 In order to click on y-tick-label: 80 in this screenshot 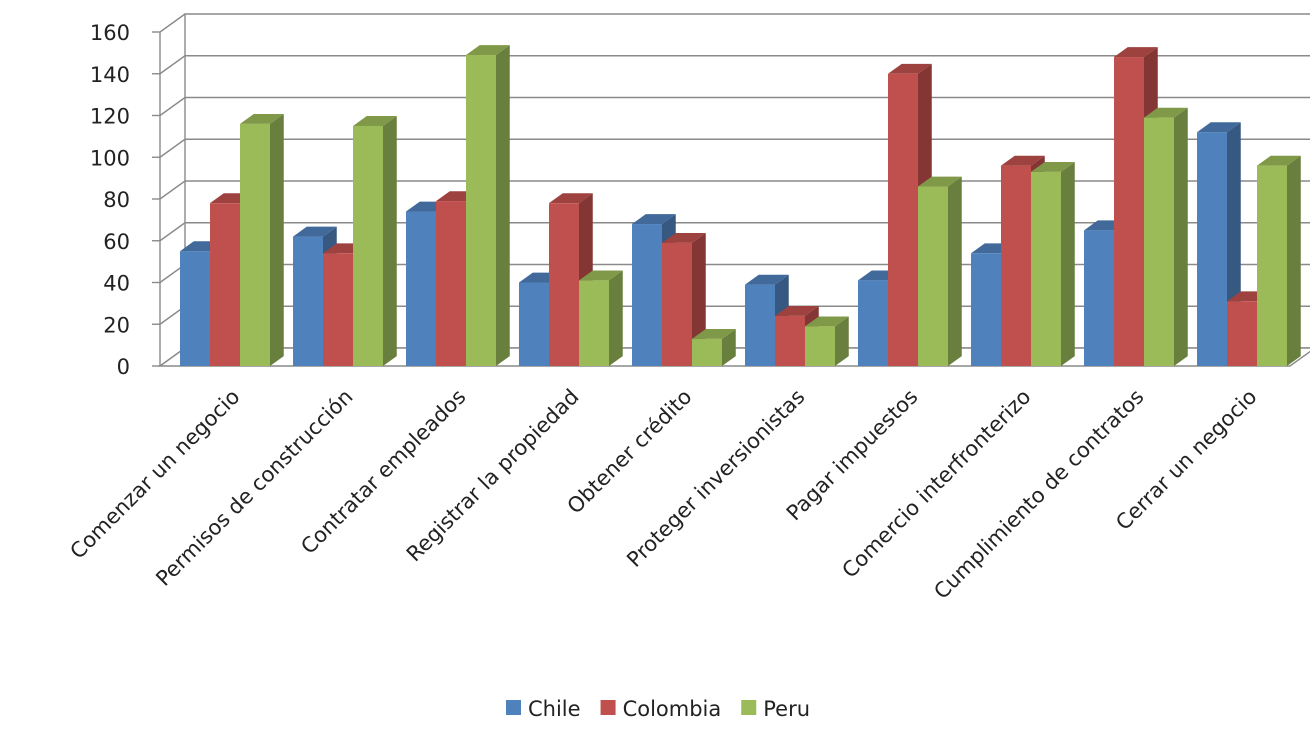, I will do `click(116, 200)`.